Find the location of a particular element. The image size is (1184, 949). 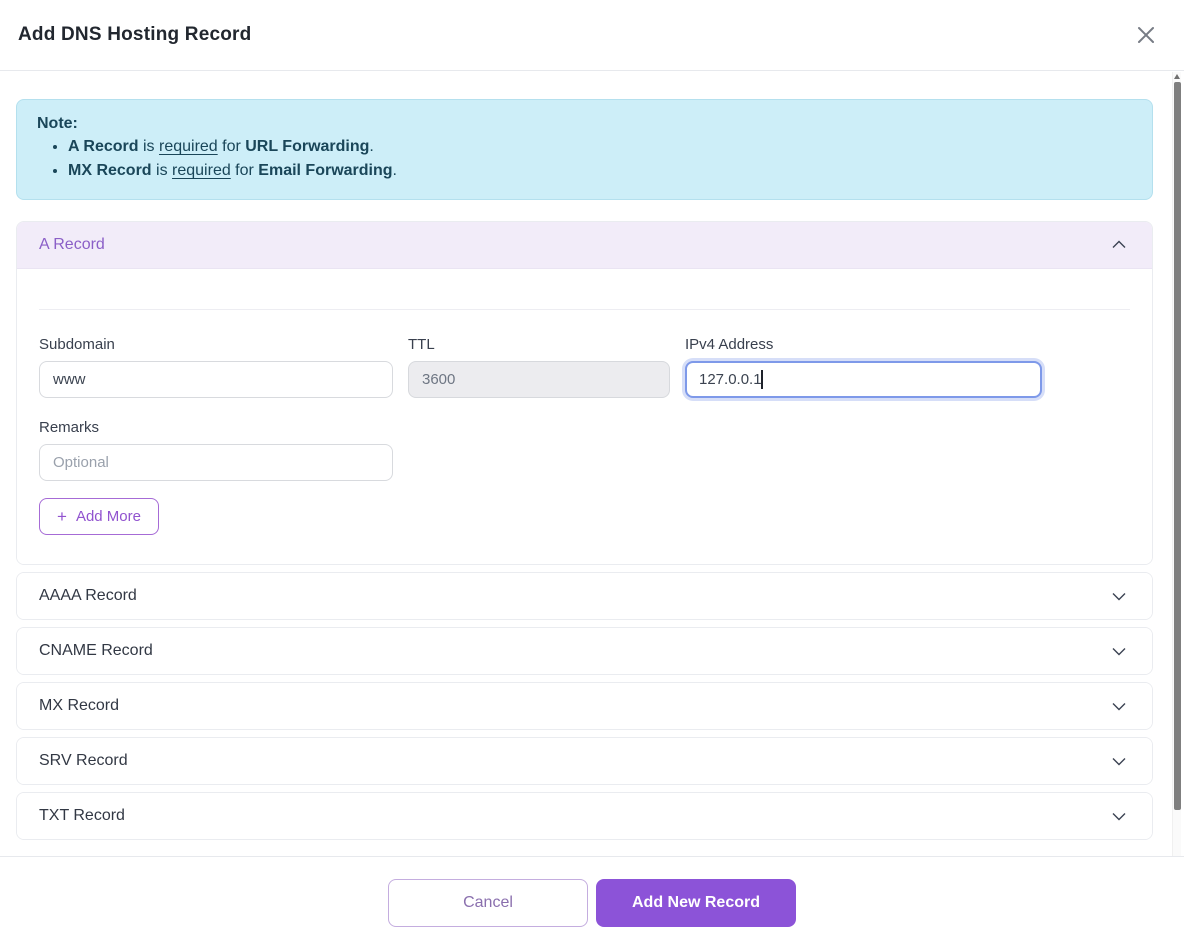

scrollbar-thumb is located at coordinates (1177, 446).